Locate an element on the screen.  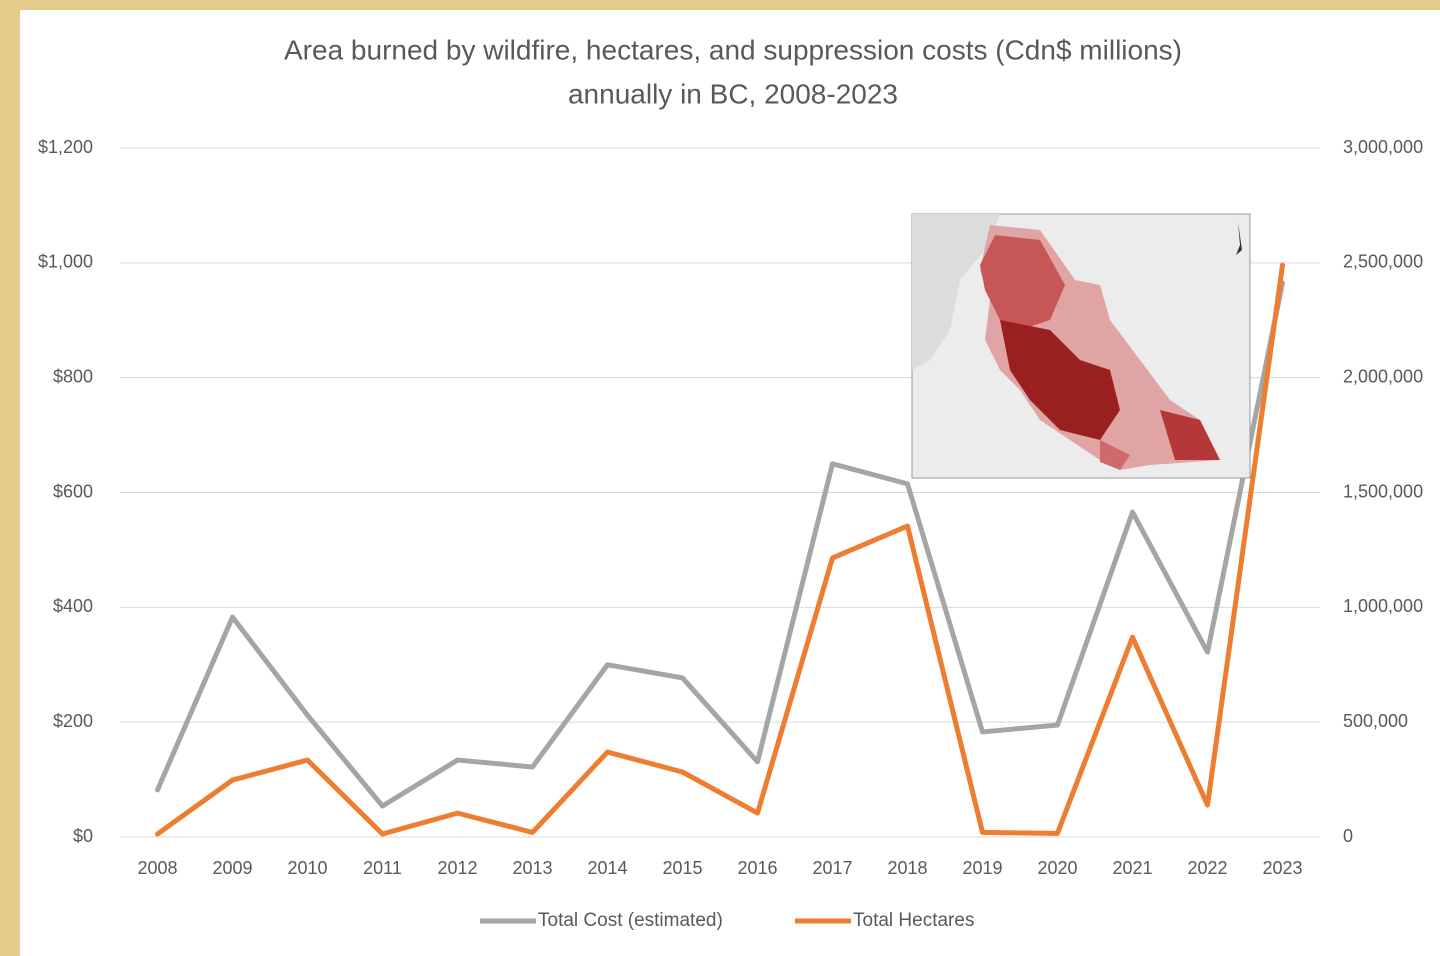
x-tick-label: 2013 is located at coordinates (532, 868).